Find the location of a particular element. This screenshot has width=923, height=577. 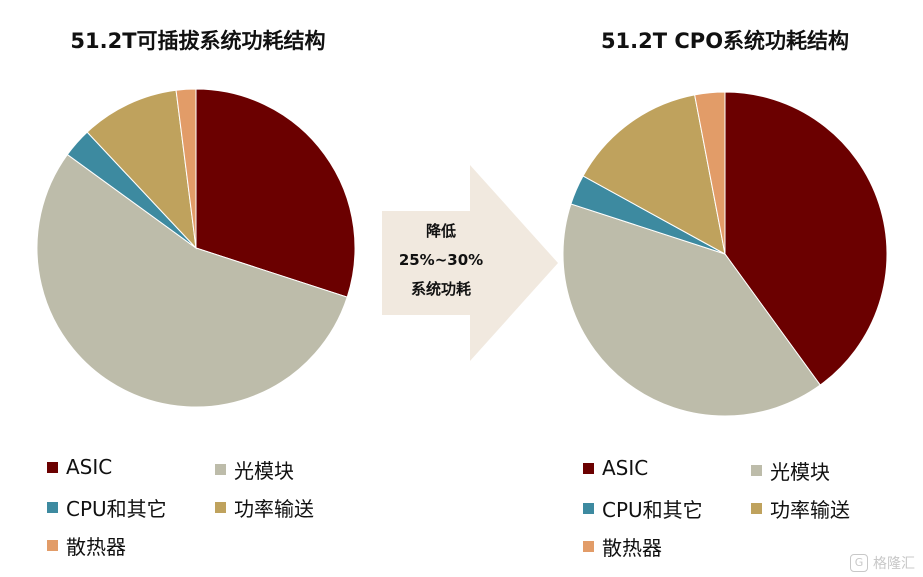

watermark-text: 格隆汇 is located at coordinates (894, 564).